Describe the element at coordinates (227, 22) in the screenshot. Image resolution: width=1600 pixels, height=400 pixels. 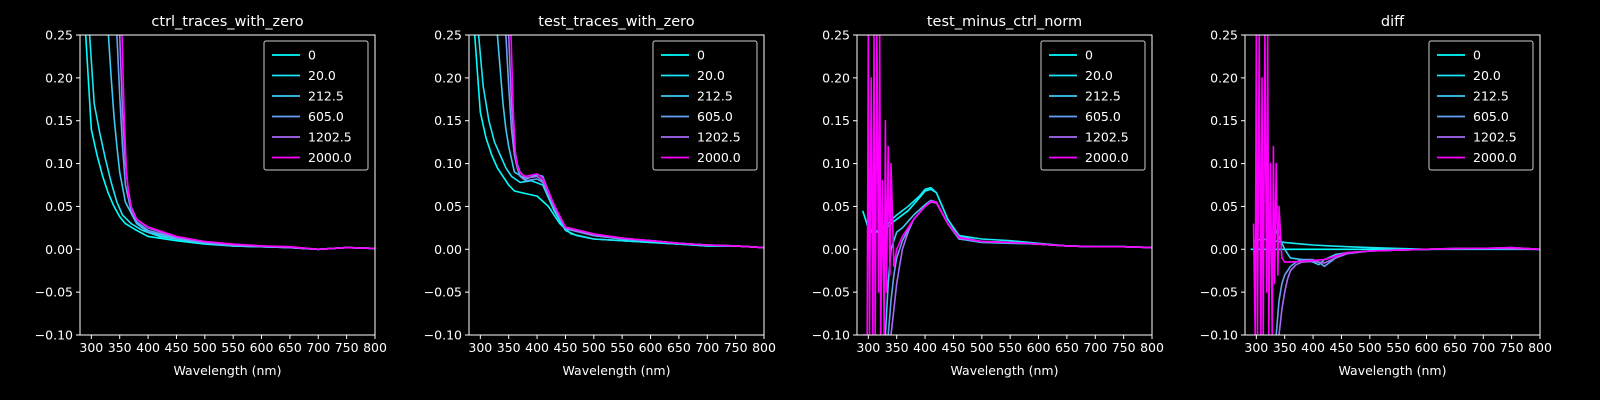
I see `chart-title: ctrl_traces_with_zero` at that location.